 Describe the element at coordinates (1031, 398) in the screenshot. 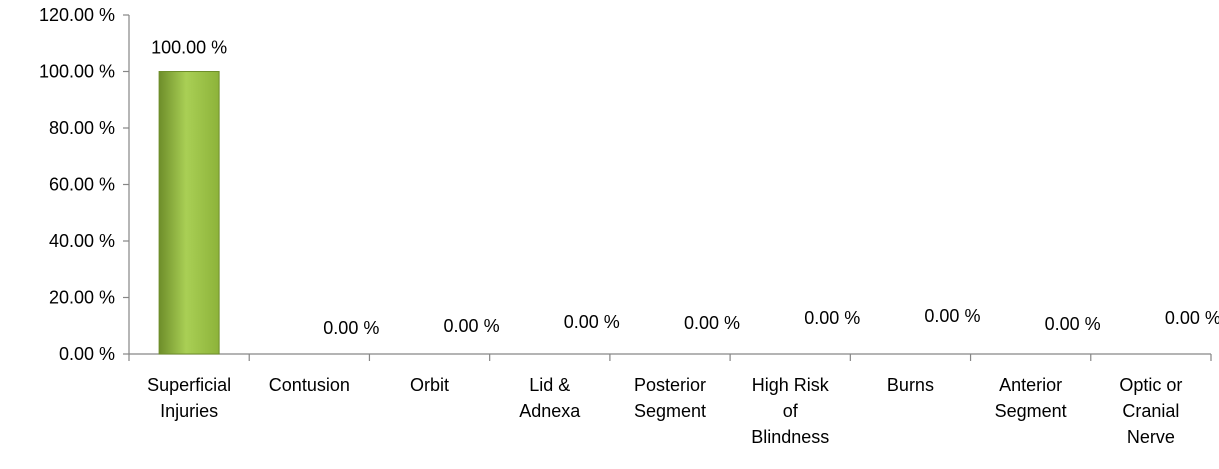

I see `x-tick-label: Anterior Segment` at that location.